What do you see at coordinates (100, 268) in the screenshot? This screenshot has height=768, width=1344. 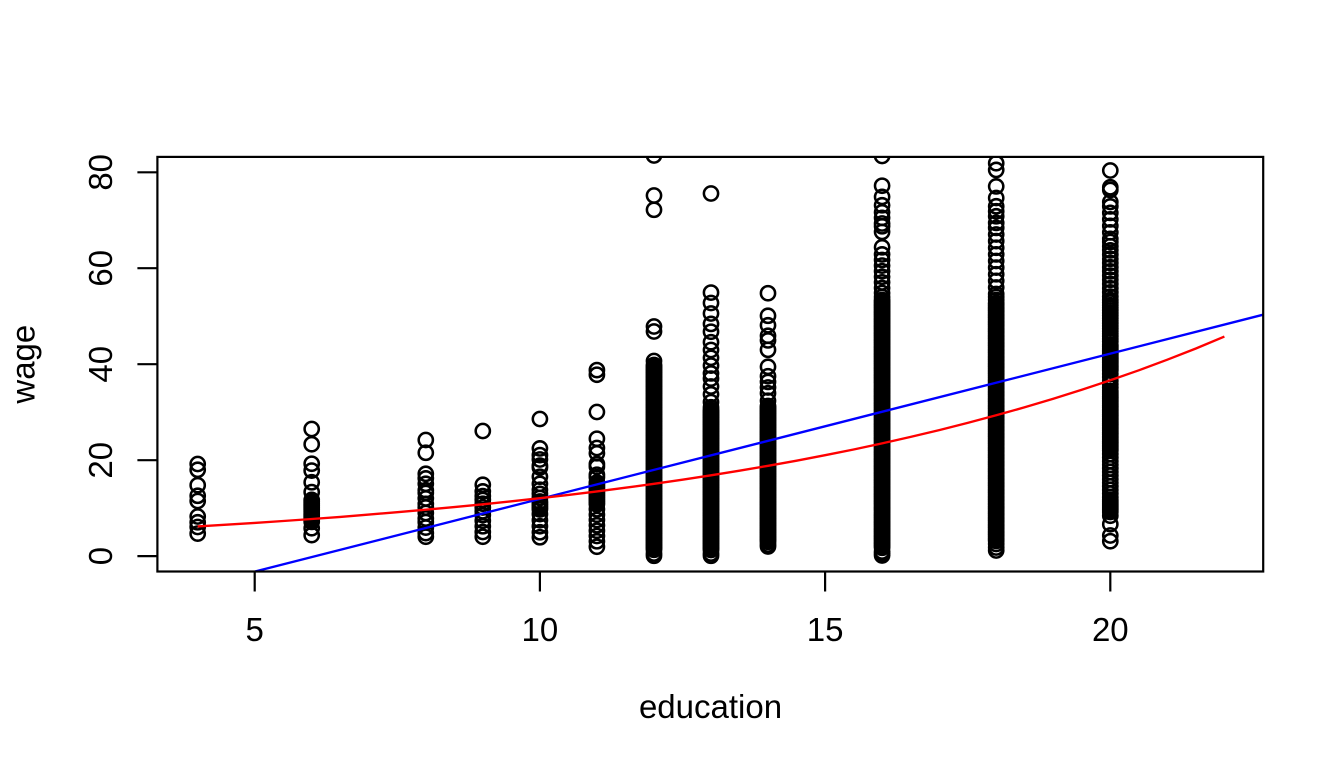 I see `svg-text: 60` at bounding box center [100, 268].